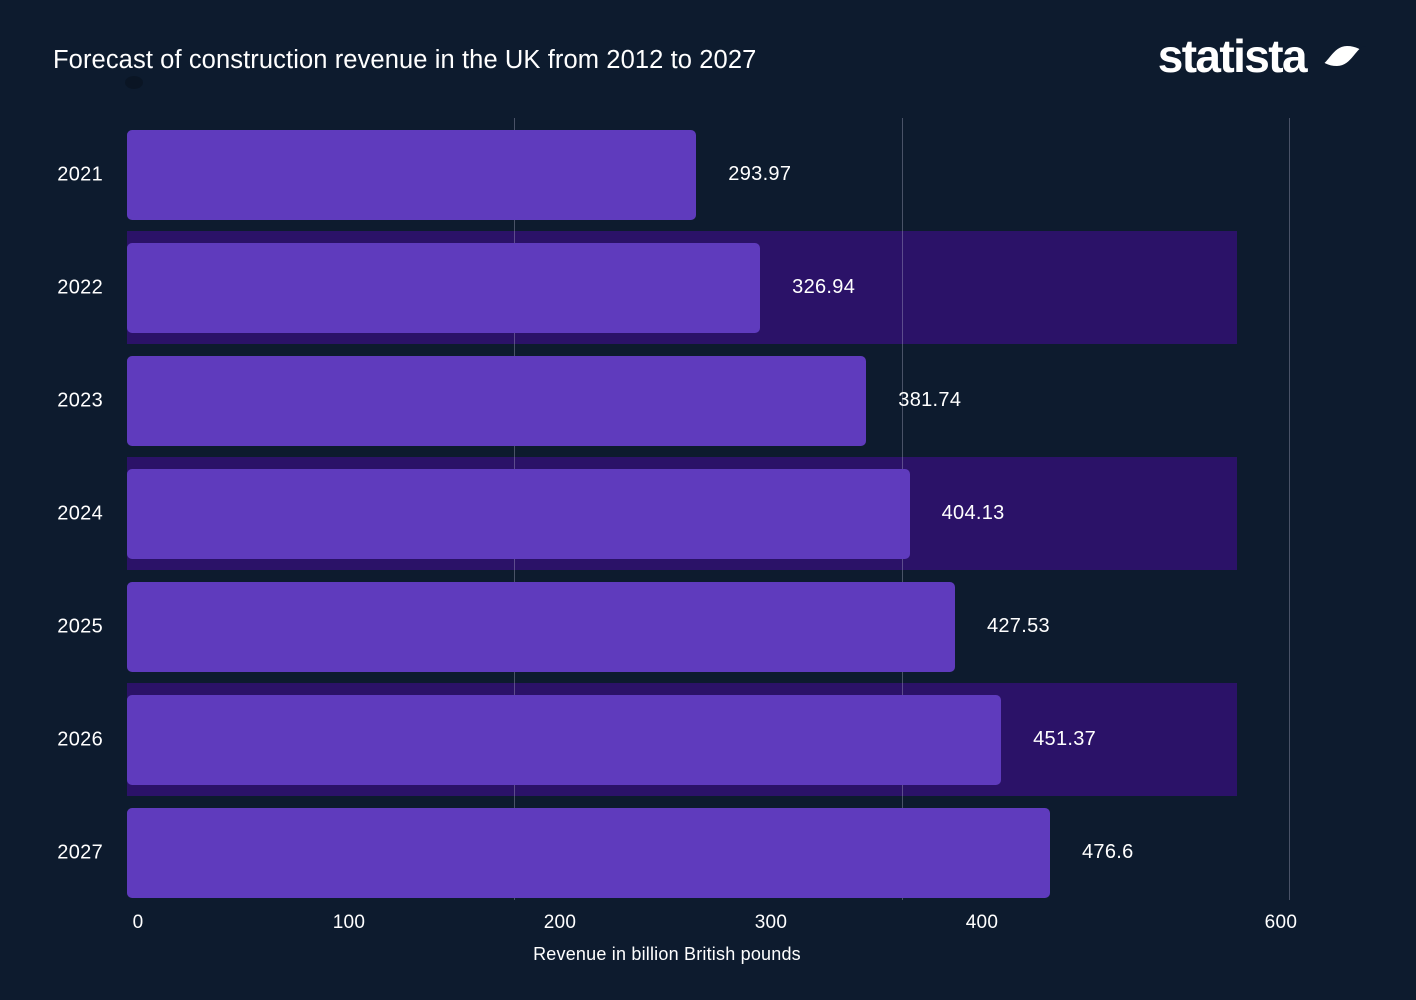 Image resolution: width=1416 pixels, height=1000 pixels. What do you see at coordinates (973, 513) in the screenshot?
I see `bar-value-label: 404.13` at bounding box center [973, 513].